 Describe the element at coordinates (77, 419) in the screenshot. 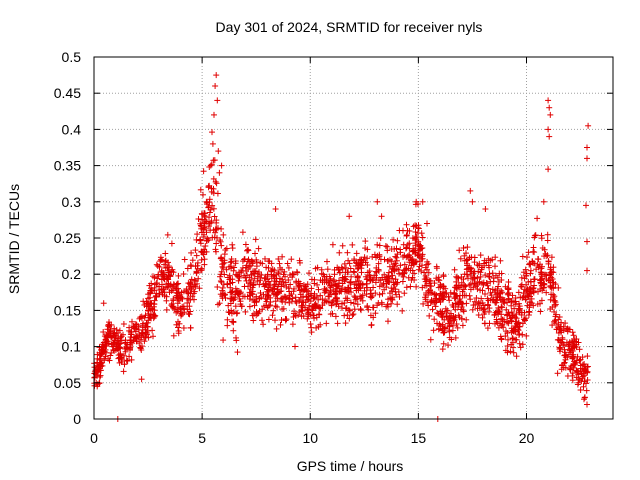

I see `y-tick-label: 0` at that location.